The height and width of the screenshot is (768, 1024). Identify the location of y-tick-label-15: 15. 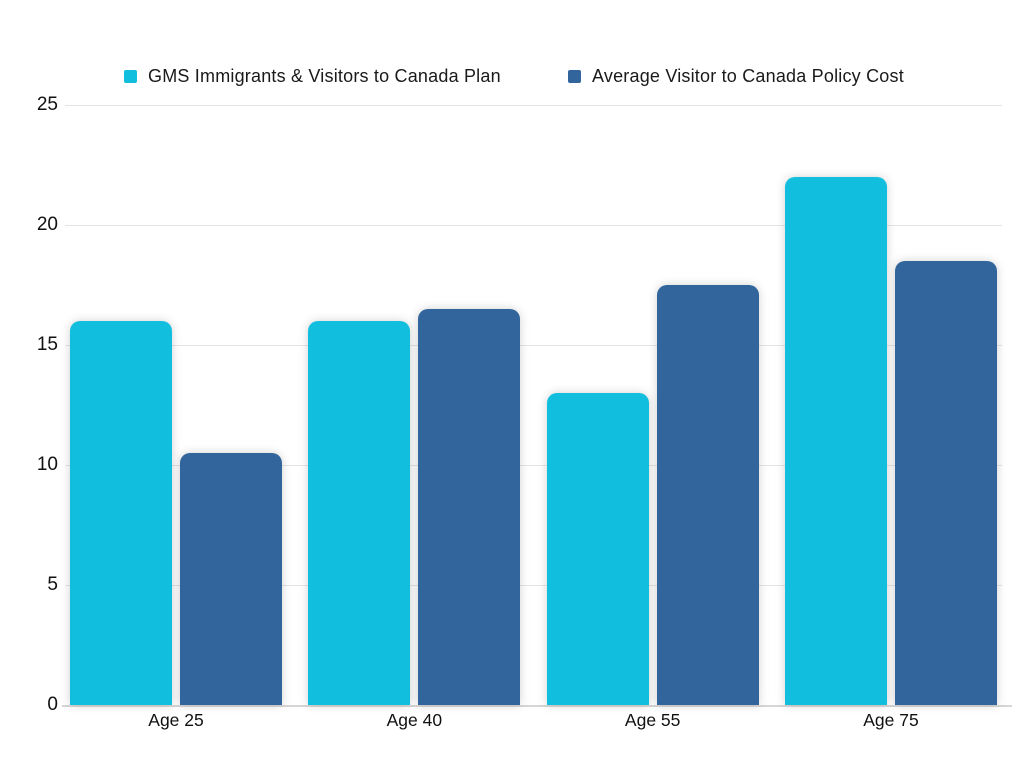
(47, 344).